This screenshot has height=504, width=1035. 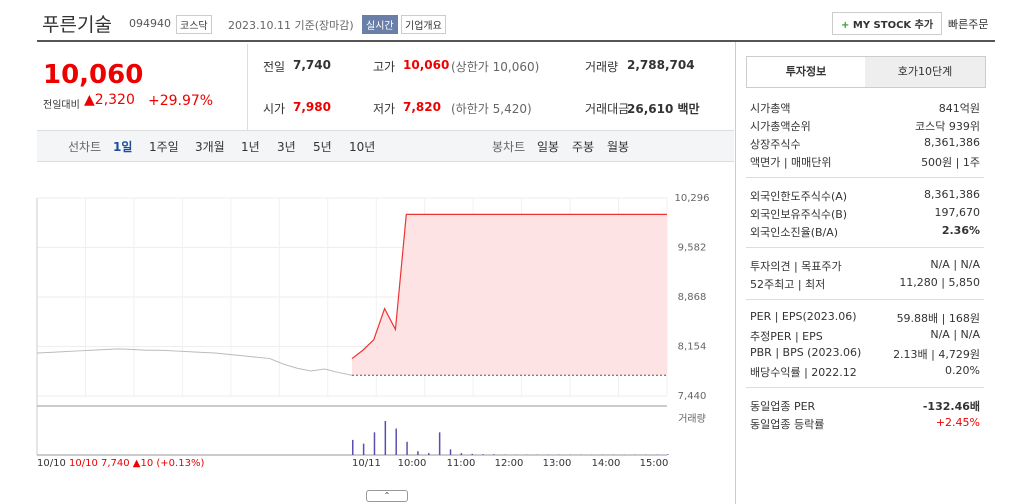 I want to click on stock-name: 푸른기술, so click(x=77, y=25).